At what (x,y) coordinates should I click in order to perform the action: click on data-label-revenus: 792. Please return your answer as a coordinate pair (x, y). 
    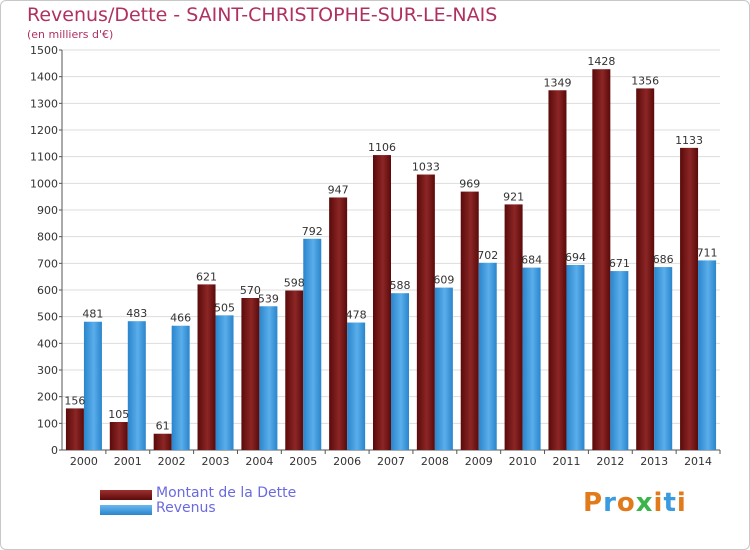
    Looking at the image, I should click on (312, 231).